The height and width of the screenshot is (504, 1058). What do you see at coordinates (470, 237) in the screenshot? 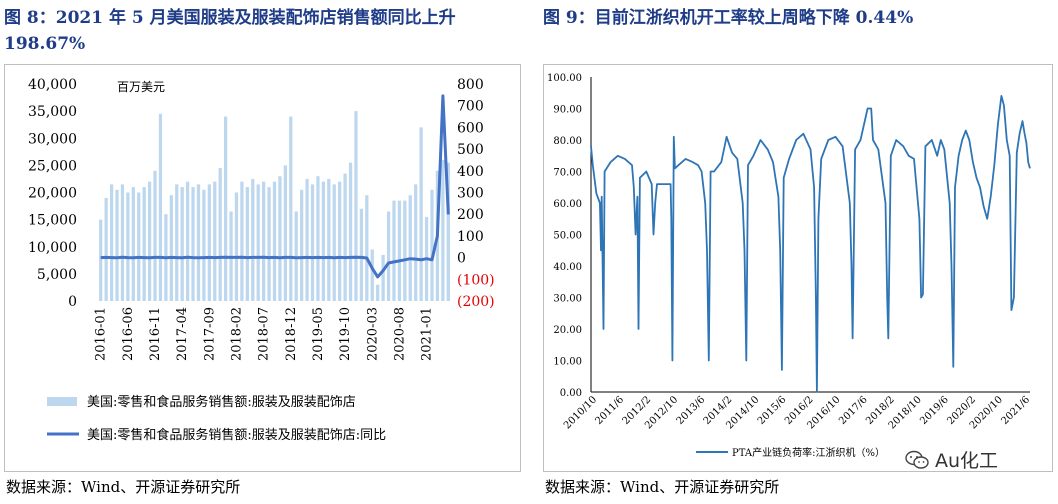
I see `y-right-tick-label: 100` at bounding box center [470, 237].